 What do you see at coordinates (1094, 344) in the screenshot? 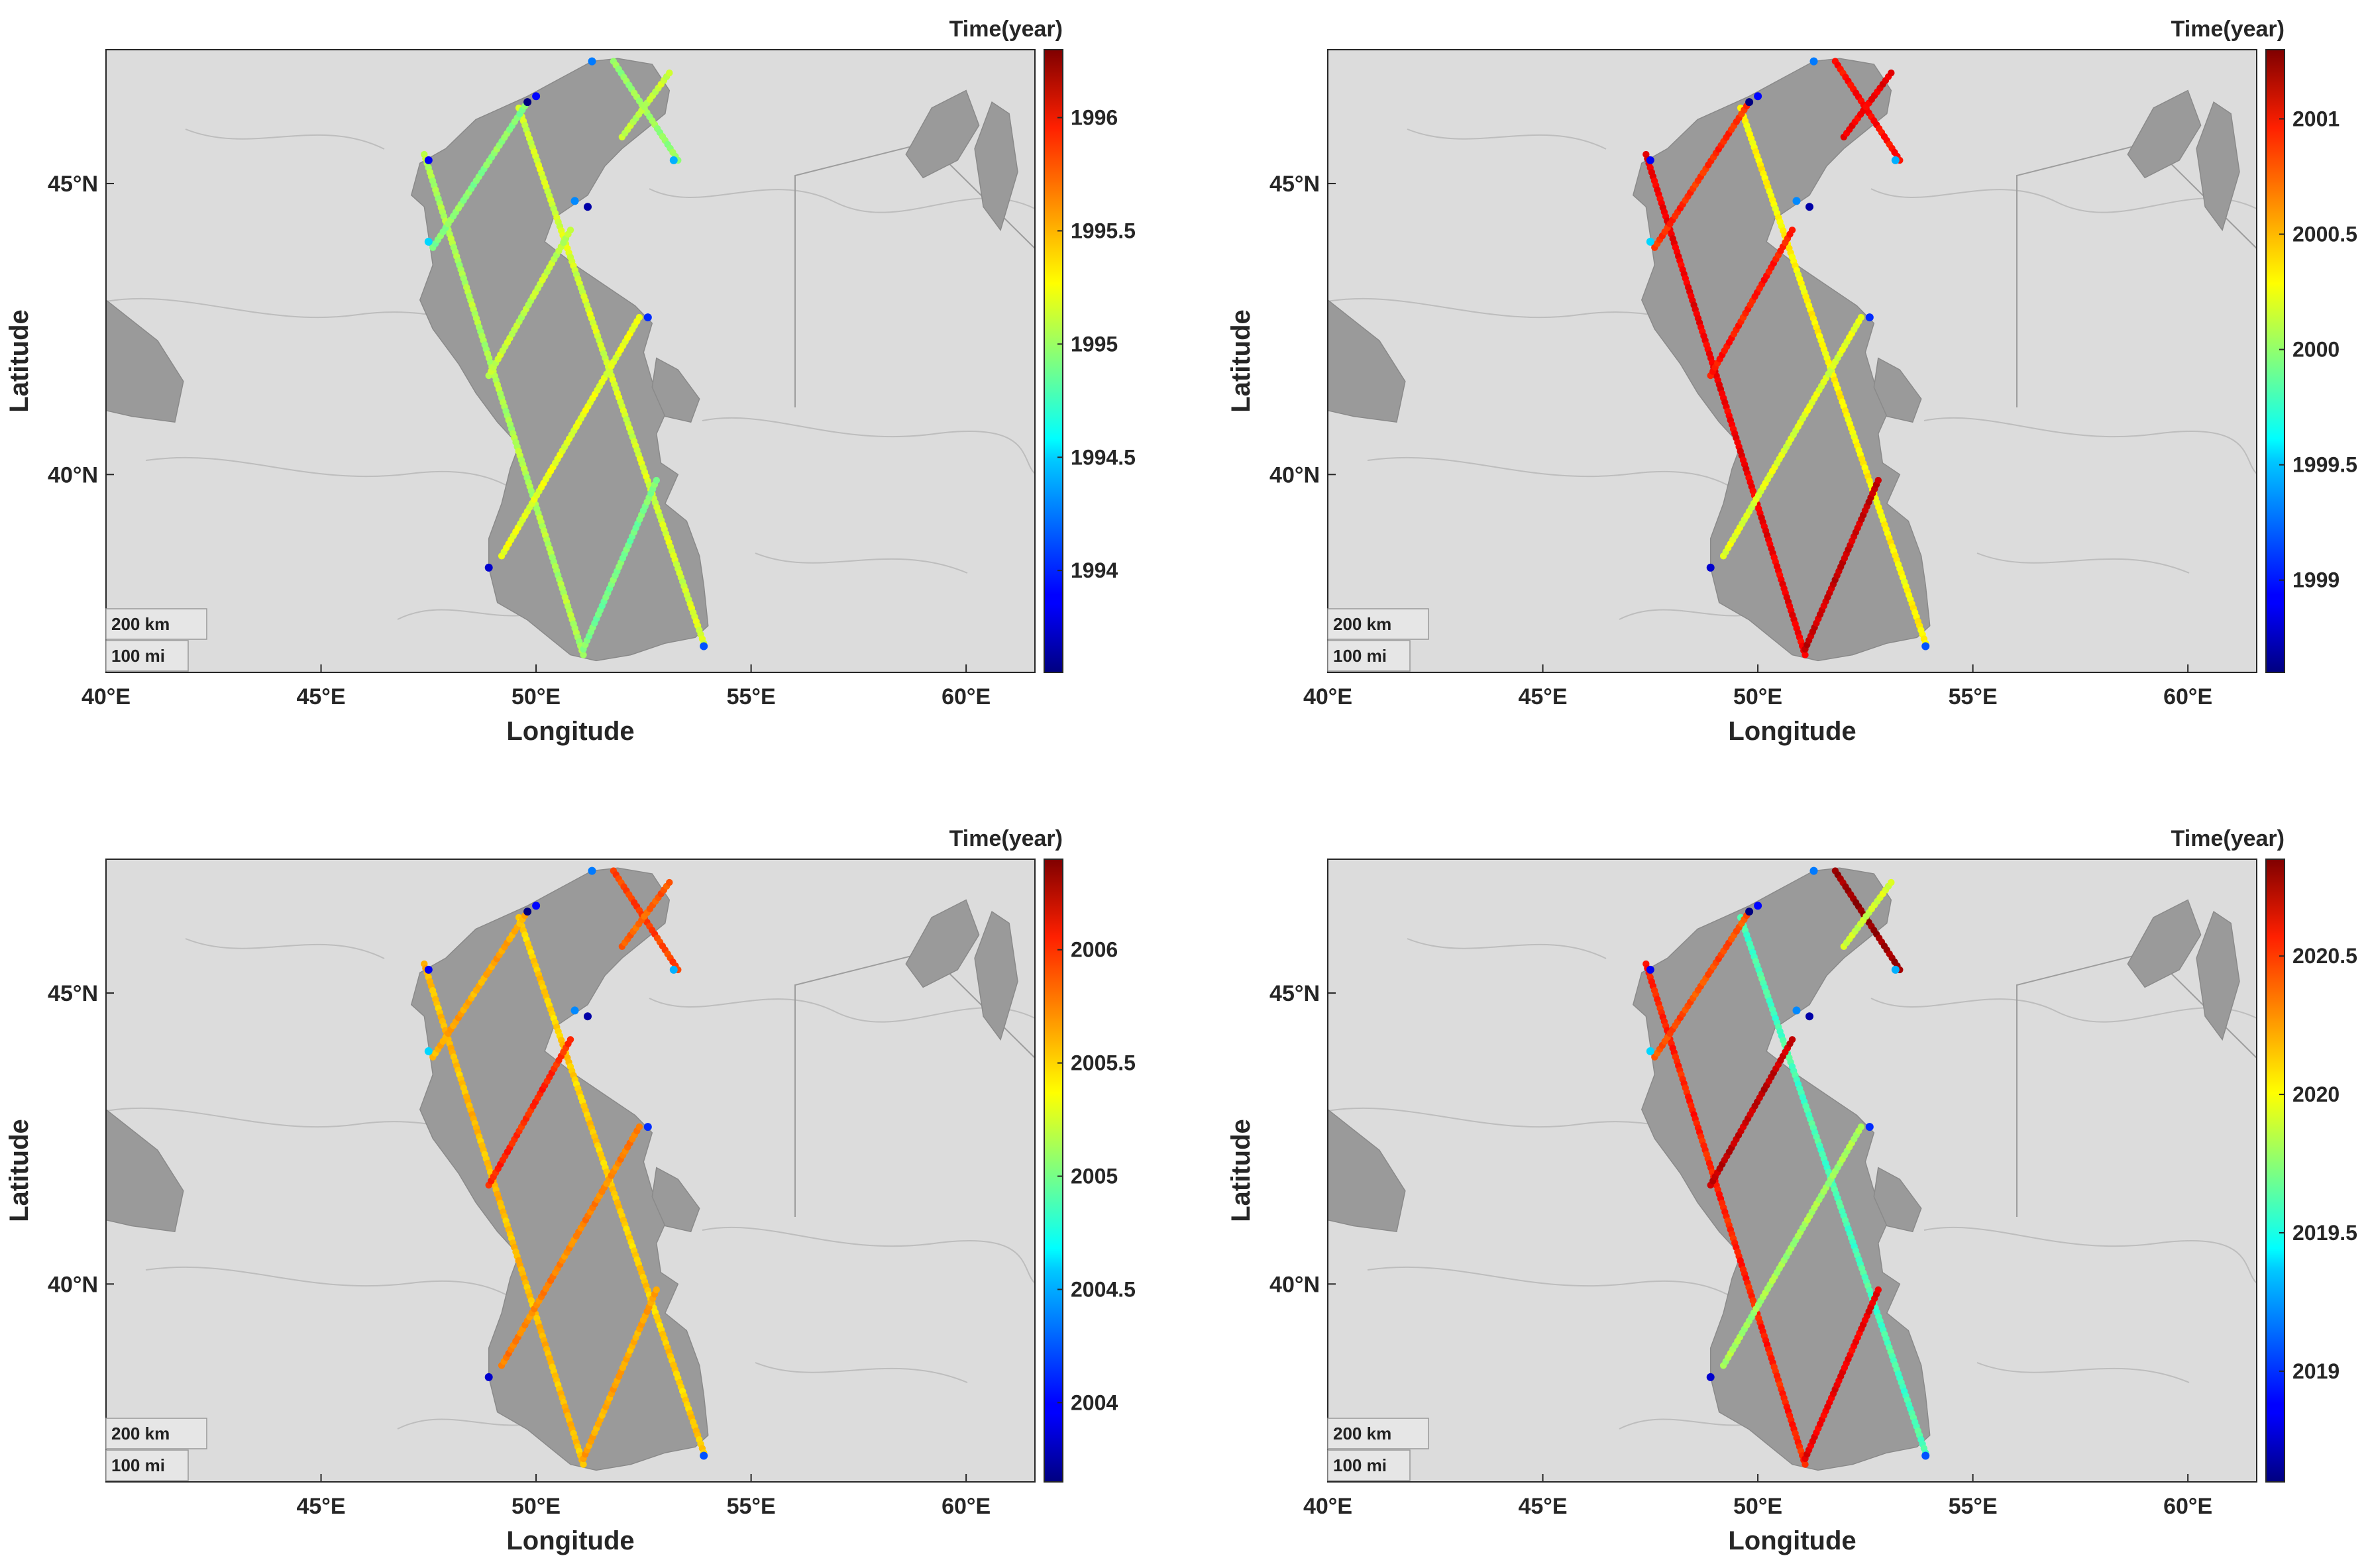
I see `colorbar-tick-label: 1995` at bounding box center [1094, 344].